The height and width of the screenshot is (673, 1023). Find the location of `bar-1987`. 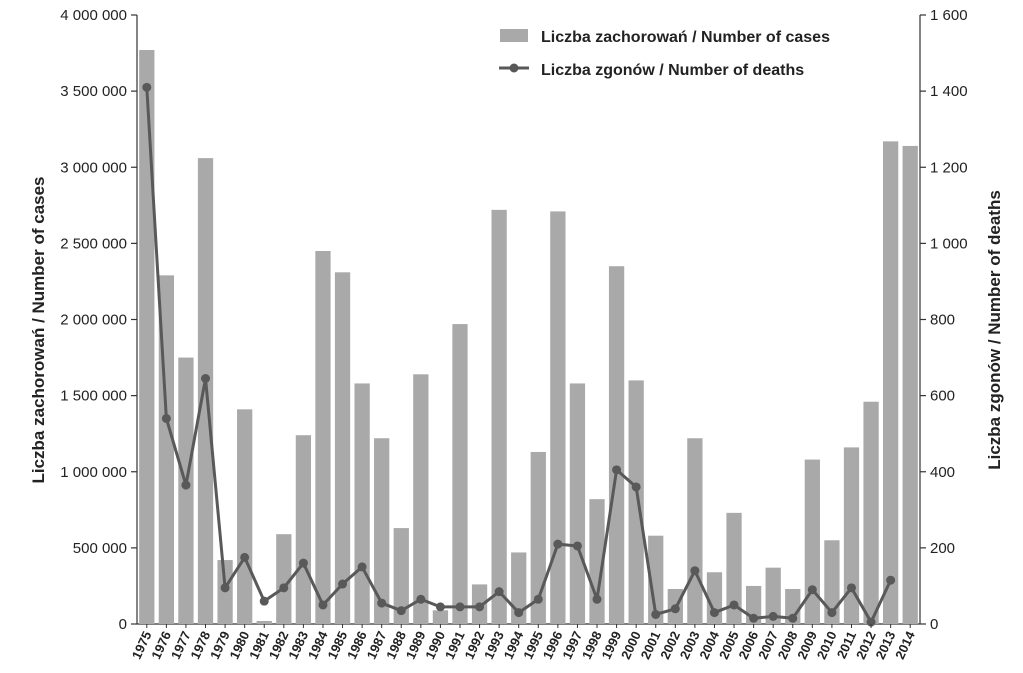

bar-1987 is located at coordinates (382, 531).